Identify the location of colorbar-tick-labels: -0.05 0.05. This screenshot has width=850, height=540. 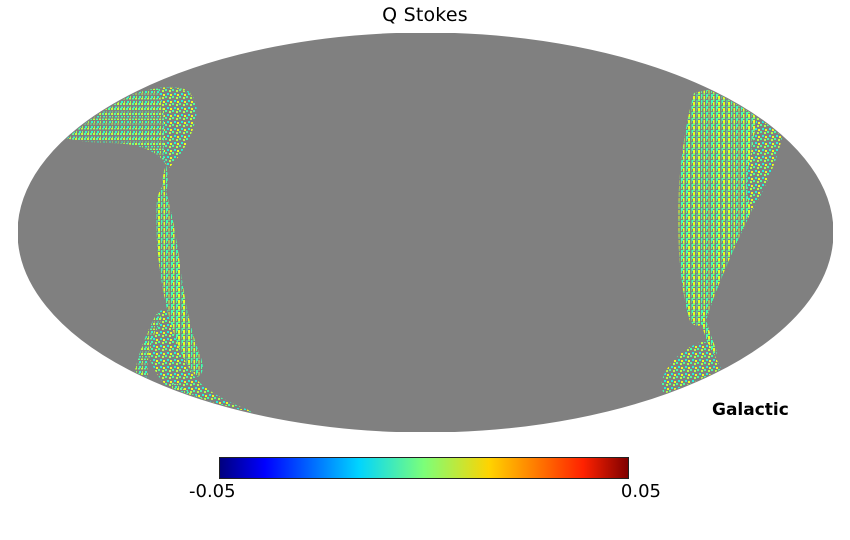
(425, 493).